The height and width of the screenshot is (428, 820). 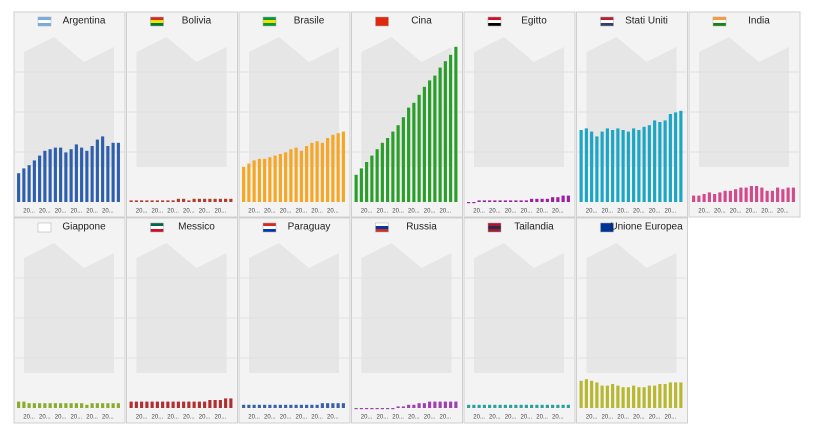 What do you see at coordinates (646, 227) in the screenshot?
I see `panel-title: Unione Europea` at bounding box center [646, 227].